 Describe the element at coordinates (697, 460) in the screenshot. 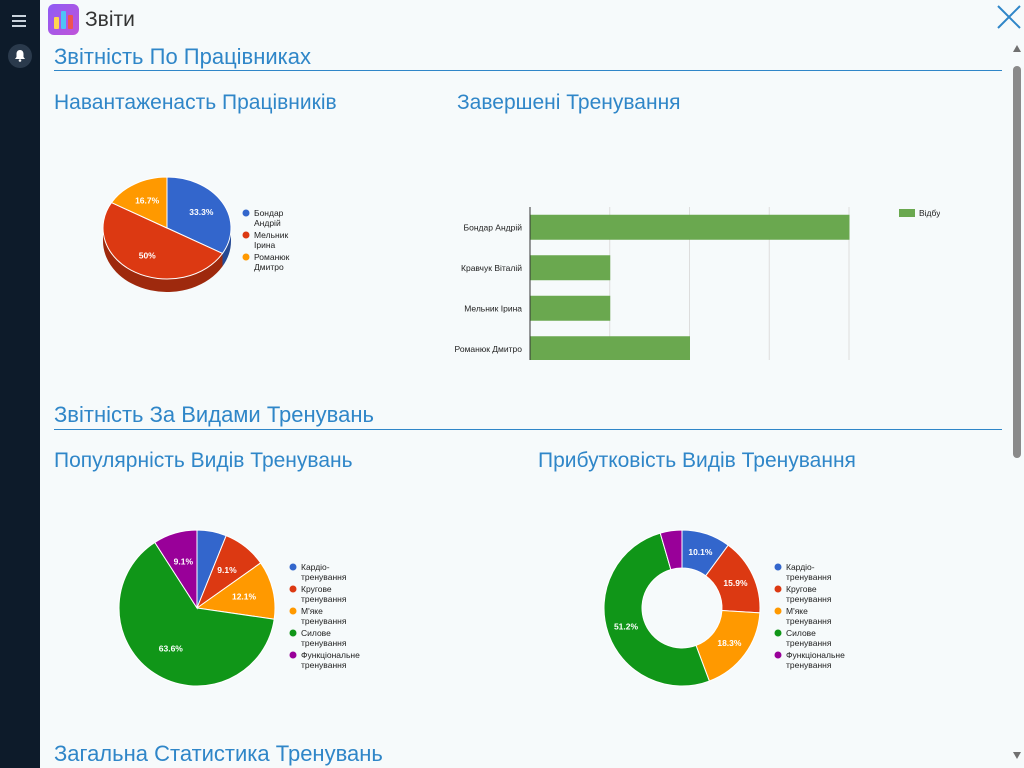

I see `chart-title-profitability: Прибутковість Видів Тренування` at that location.